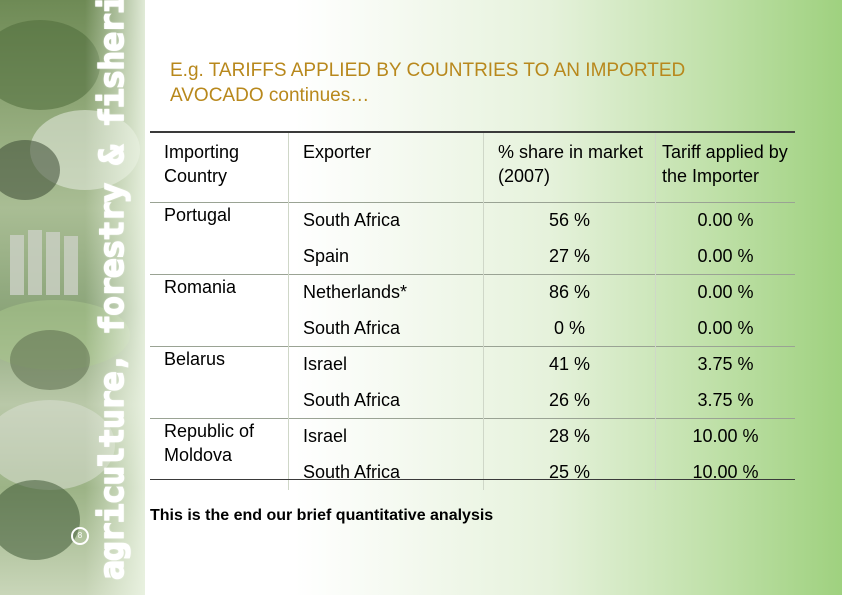 The image size is (842, 595). I want to click on table-row: South Africa 25 % 10.00 %, so click(472, 472).